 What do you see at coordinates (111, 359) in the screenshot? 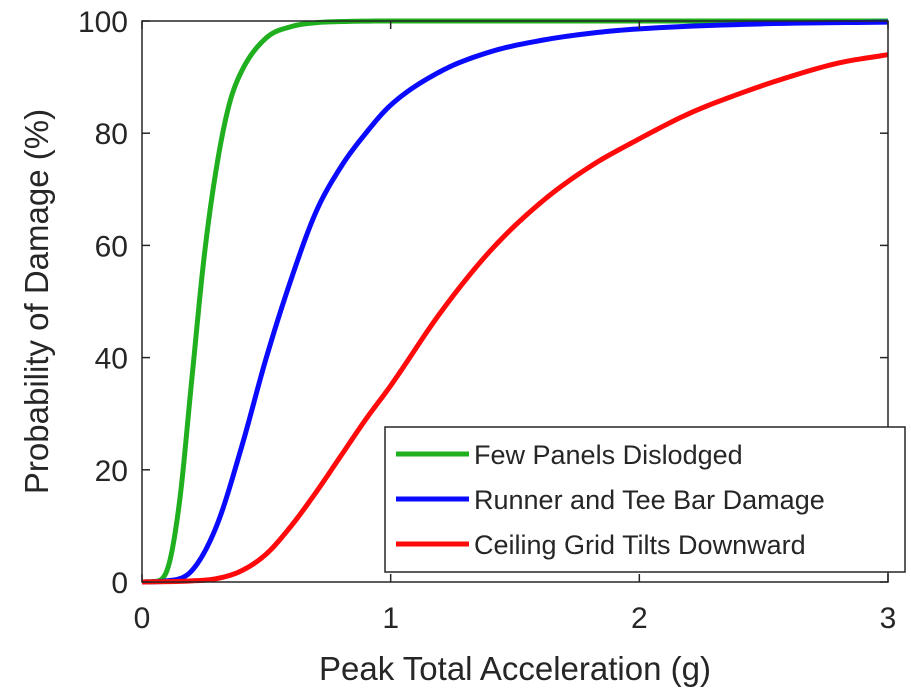
I see `y-tick-label: 40` at bounding box center [111, 359].